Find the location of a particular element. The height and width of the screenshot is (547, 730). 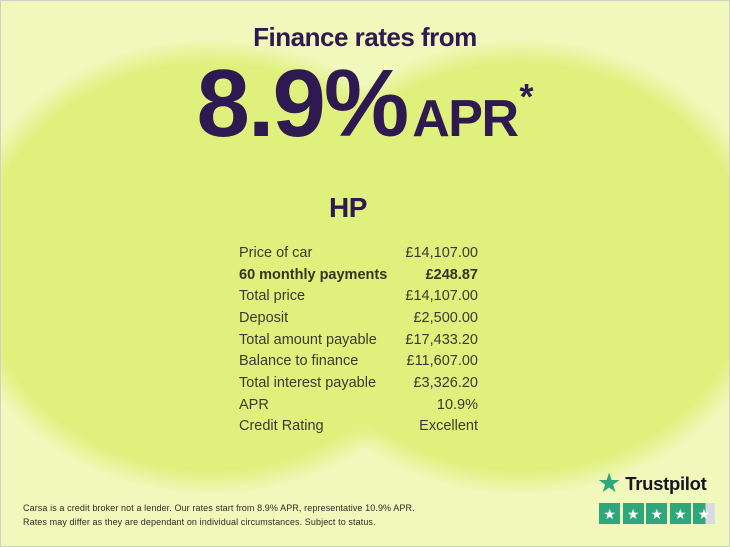

product-title: HP is located at coordinates (348, 207).